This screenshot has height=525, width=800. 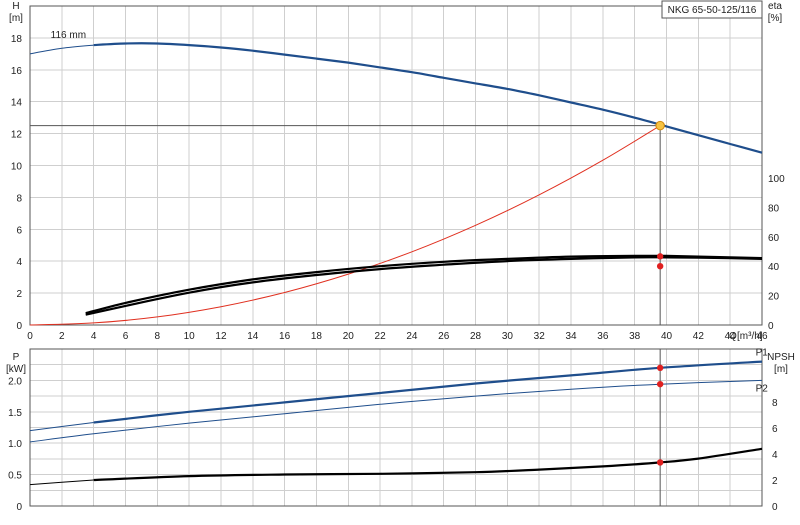 I want to click on x-tick-label: 16, so click(x=285, y=336).